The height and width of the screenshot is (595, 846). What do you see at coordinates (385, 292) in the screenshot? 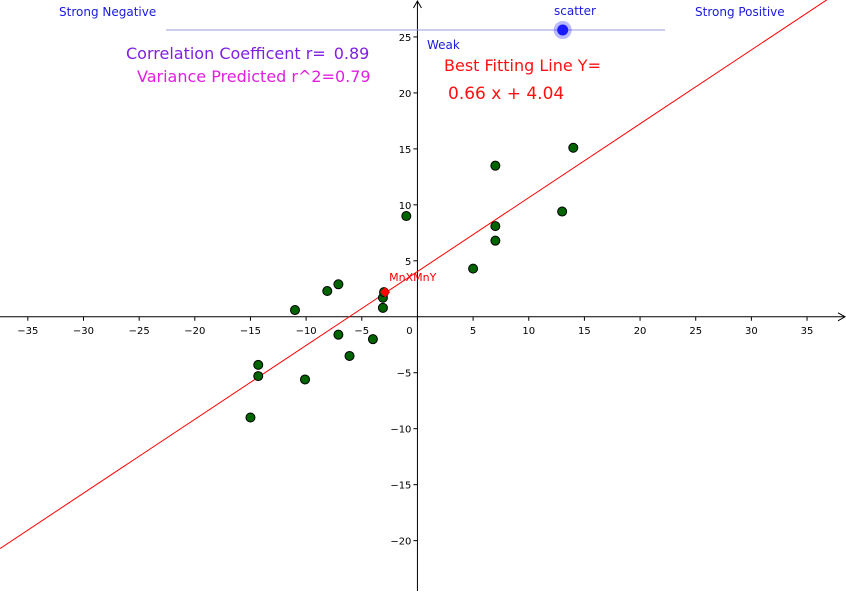
I see `mean-point-marker` at bounding box center [385, 292].